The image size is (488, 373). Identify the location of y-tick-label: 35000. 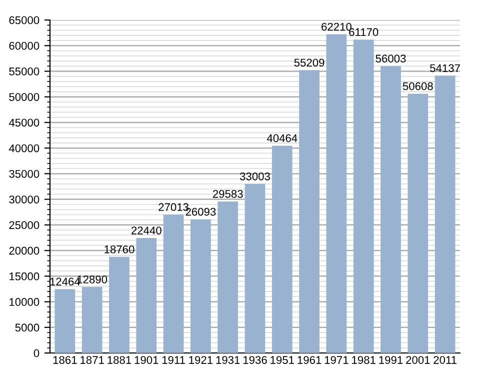
(24, 174).